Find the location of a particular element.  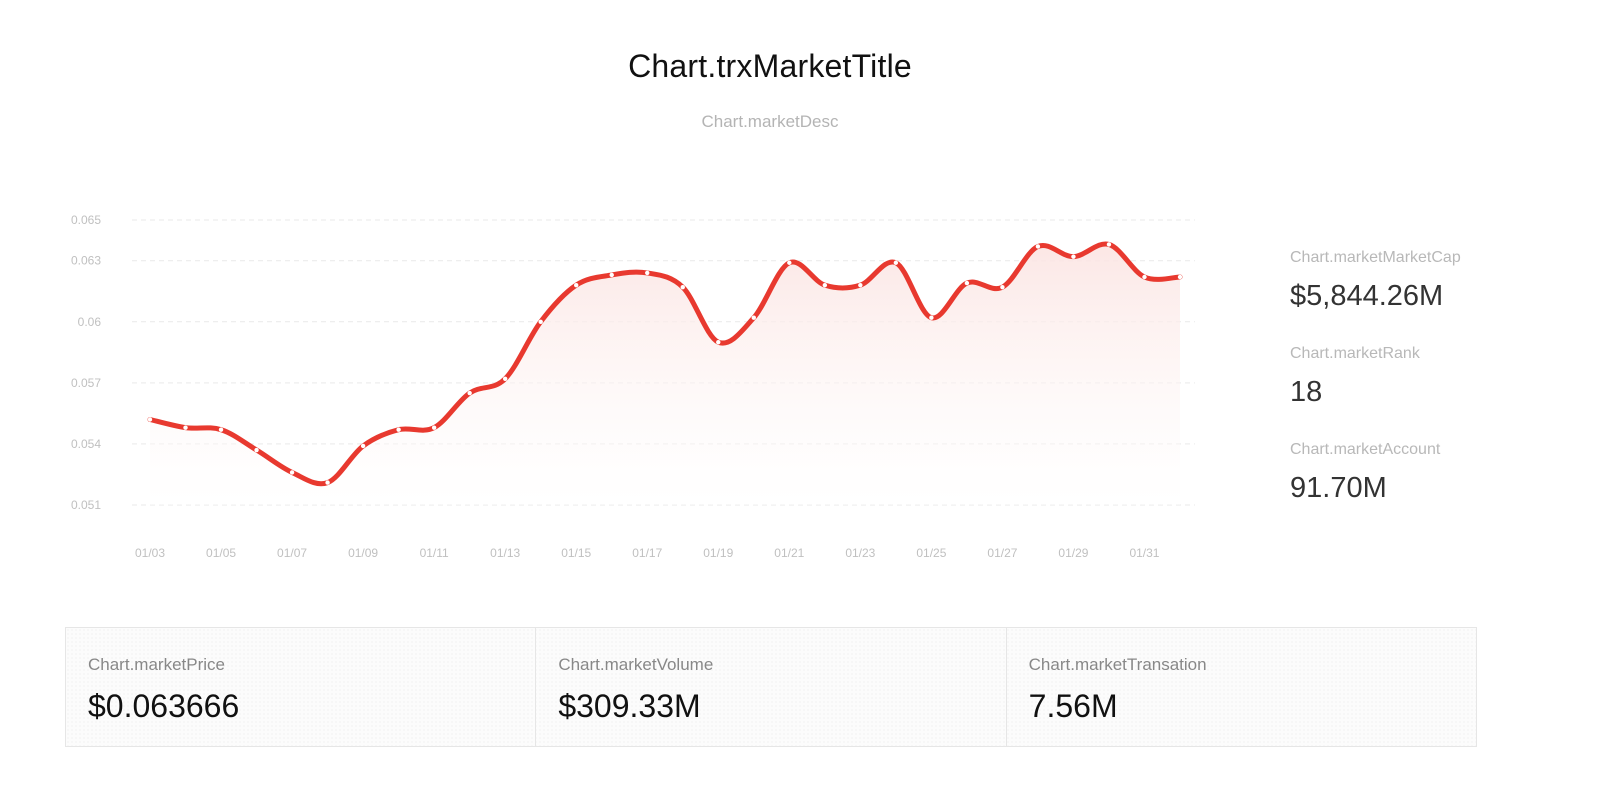

market-transaction-value: 7.56M is located at coordinates (1073, 706).